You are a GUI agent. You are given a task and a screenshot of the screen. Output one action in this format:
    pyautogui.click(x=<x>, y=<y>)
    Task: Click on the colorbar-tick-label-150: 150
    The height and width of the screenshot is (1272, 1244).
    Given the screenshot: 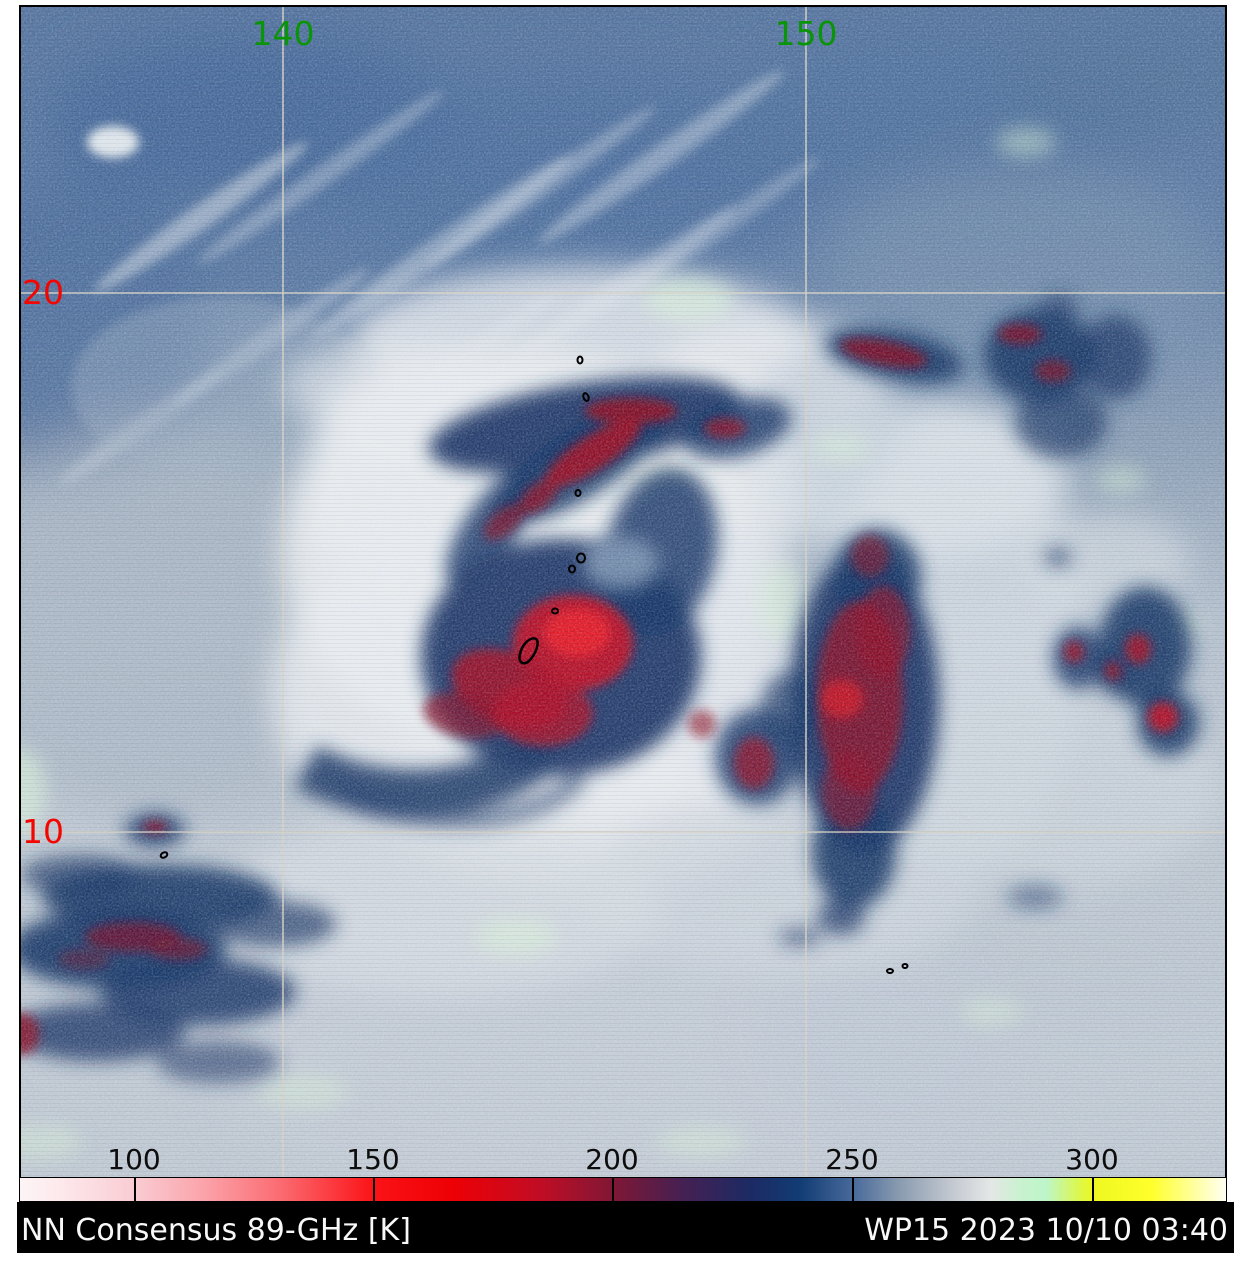 What is the action you would take?
    pyautogui.click(x=373, y=1159)
    